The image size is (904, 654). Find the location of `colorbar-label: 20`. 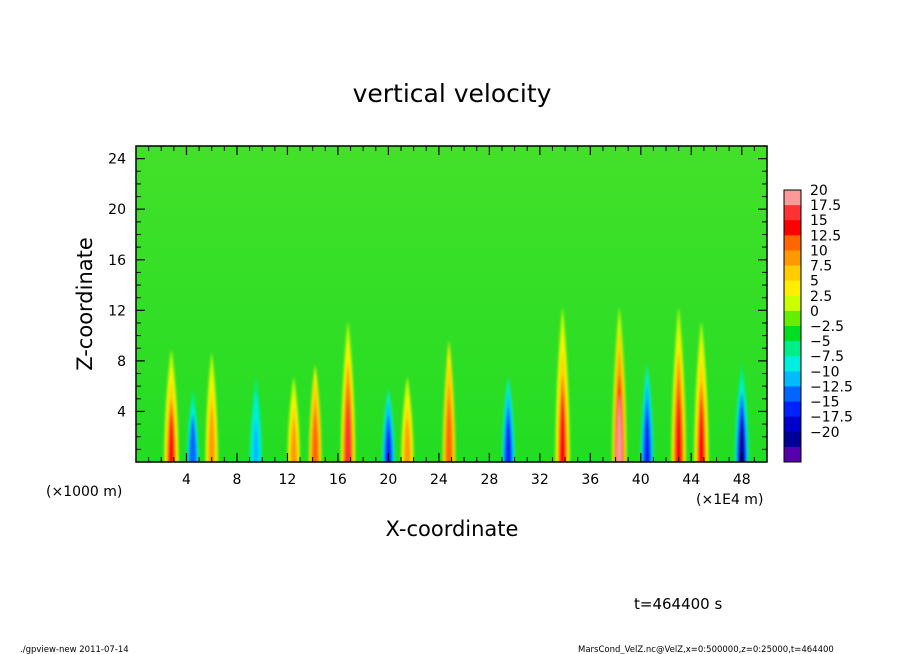

colorbar-label: 20 is located at coordinates (819, 191).